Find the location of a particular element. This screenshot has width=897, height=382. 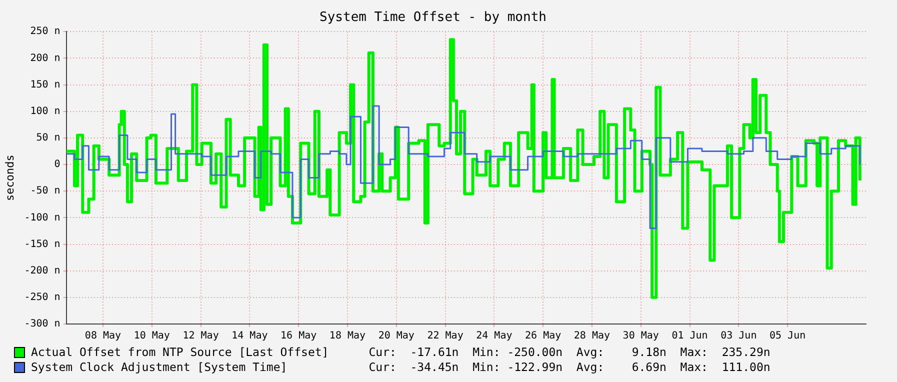

x-tick-label: 12 May is located at coordinates (200, 336).